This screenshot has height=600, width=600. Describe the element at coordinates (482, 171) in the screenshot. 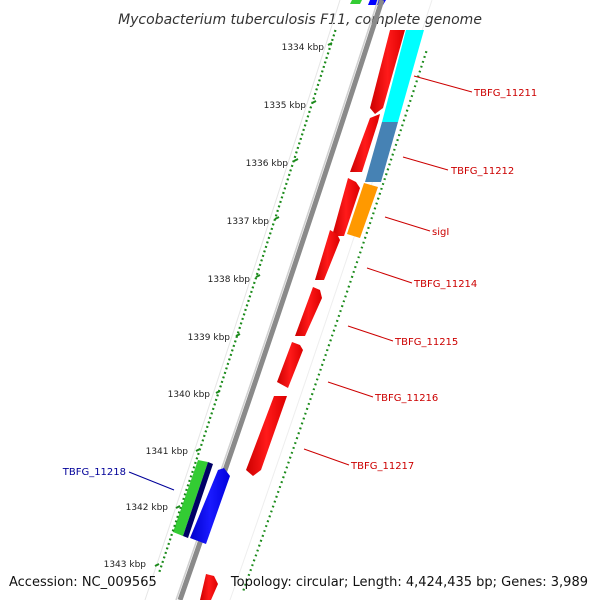

I see `gene-label-tbfg-11212: TBFG_11212` at that location.